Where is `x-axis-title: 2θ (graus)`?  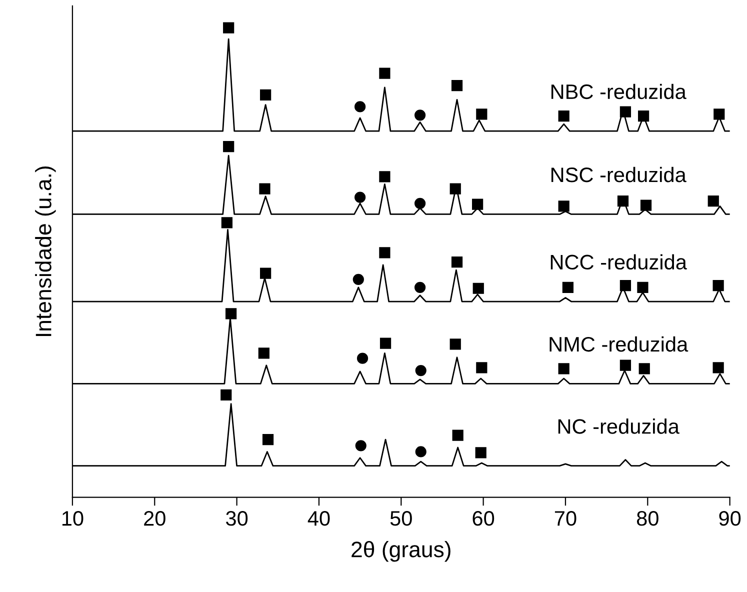 x-axis-title: 2θ (graus) is located at coordinates (401, 551).